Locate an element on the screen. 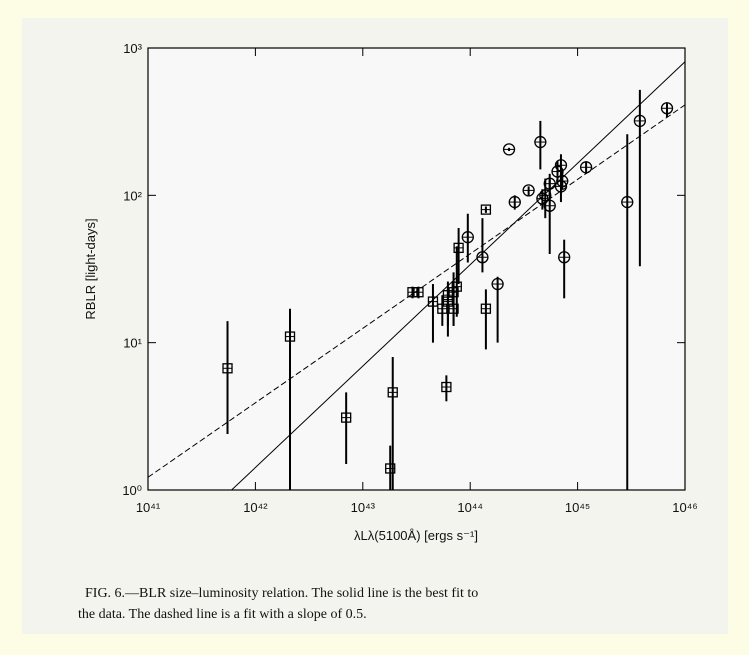  y-axis-label: RBLR [light-days] is located at coordinates (90, 268).